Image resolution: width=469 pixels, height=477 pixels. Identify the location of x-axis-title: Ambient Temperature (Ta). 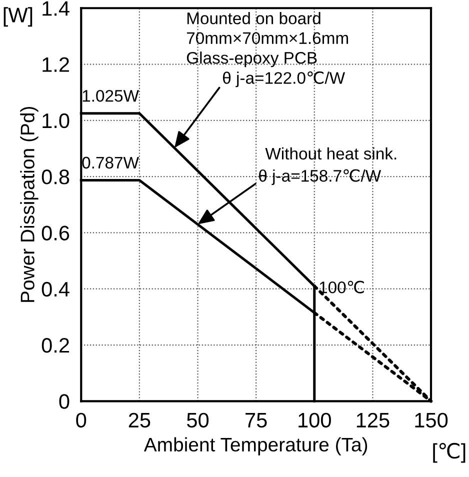
(256, 446).